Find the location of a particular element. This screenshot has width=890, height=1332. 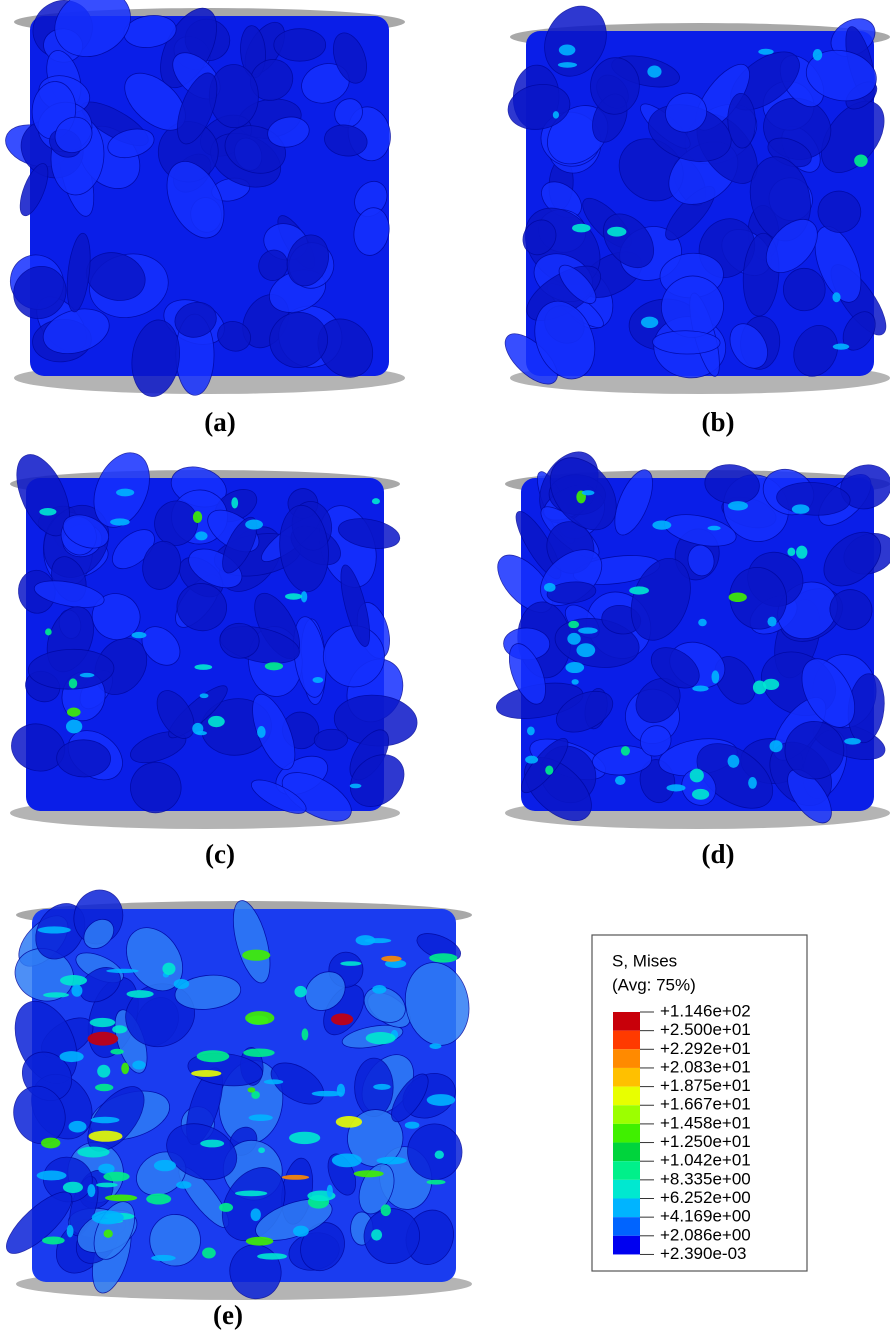

legend-label: +6.252e+00 is located at coordinates (705, 1197).